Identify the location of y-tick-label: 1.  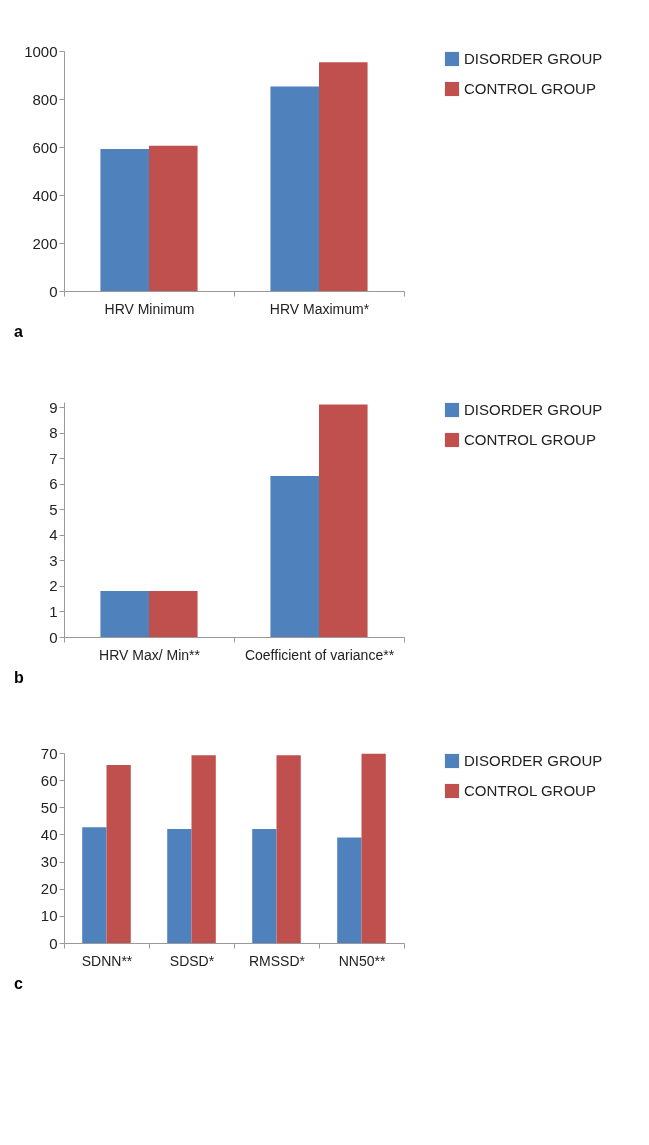
(53, 611).